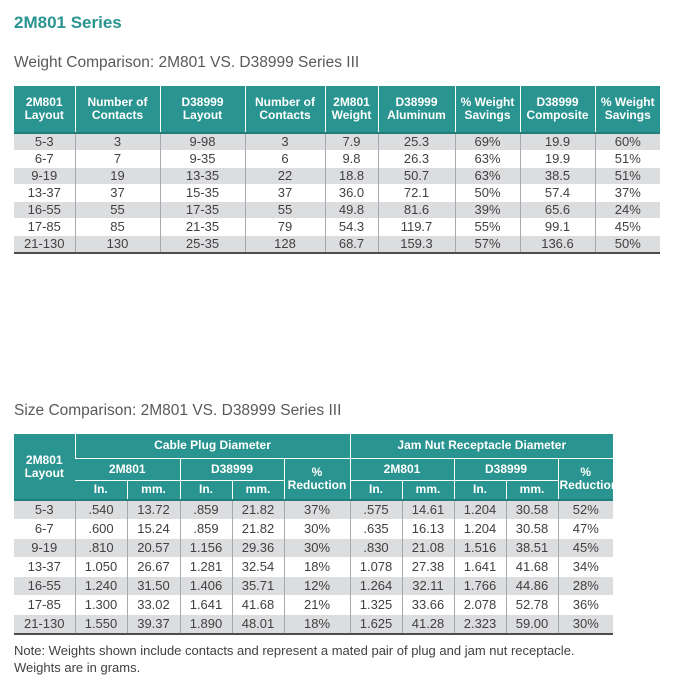 The width and height of the screenshot is (677, 681). I want to click on table-cell: 16-55, so click(44, 210).